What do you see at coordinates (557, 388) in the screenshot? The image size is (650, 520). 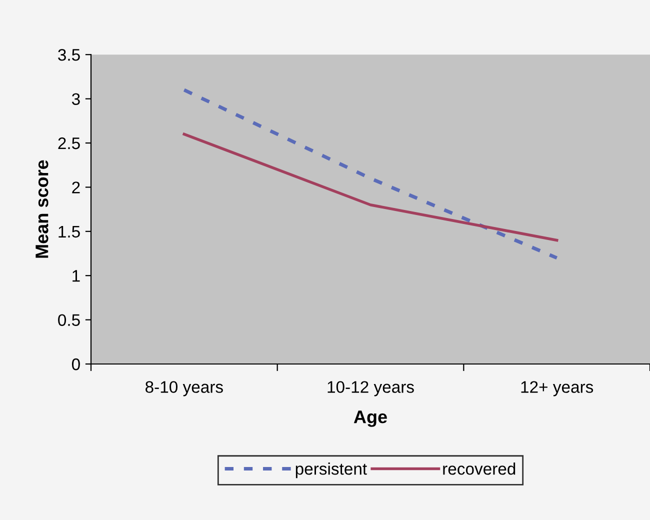 I see `x-tick-label: 12+ years` at bounding box center [557, 388].